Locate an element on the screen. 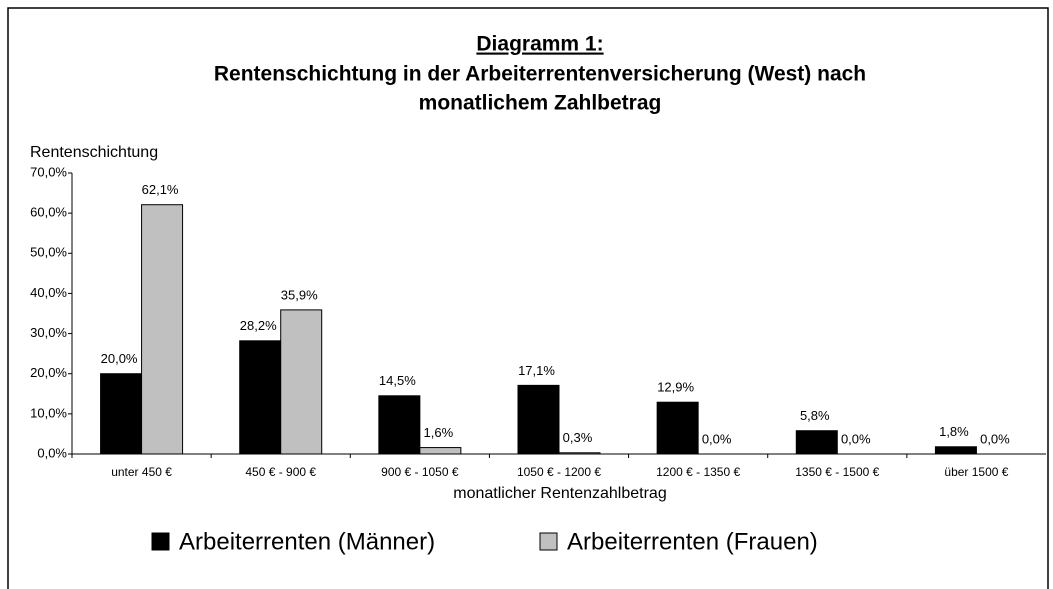 The image size is (1053, 589). y-tick-label: 30,0% is located at coordinates (48, 332).